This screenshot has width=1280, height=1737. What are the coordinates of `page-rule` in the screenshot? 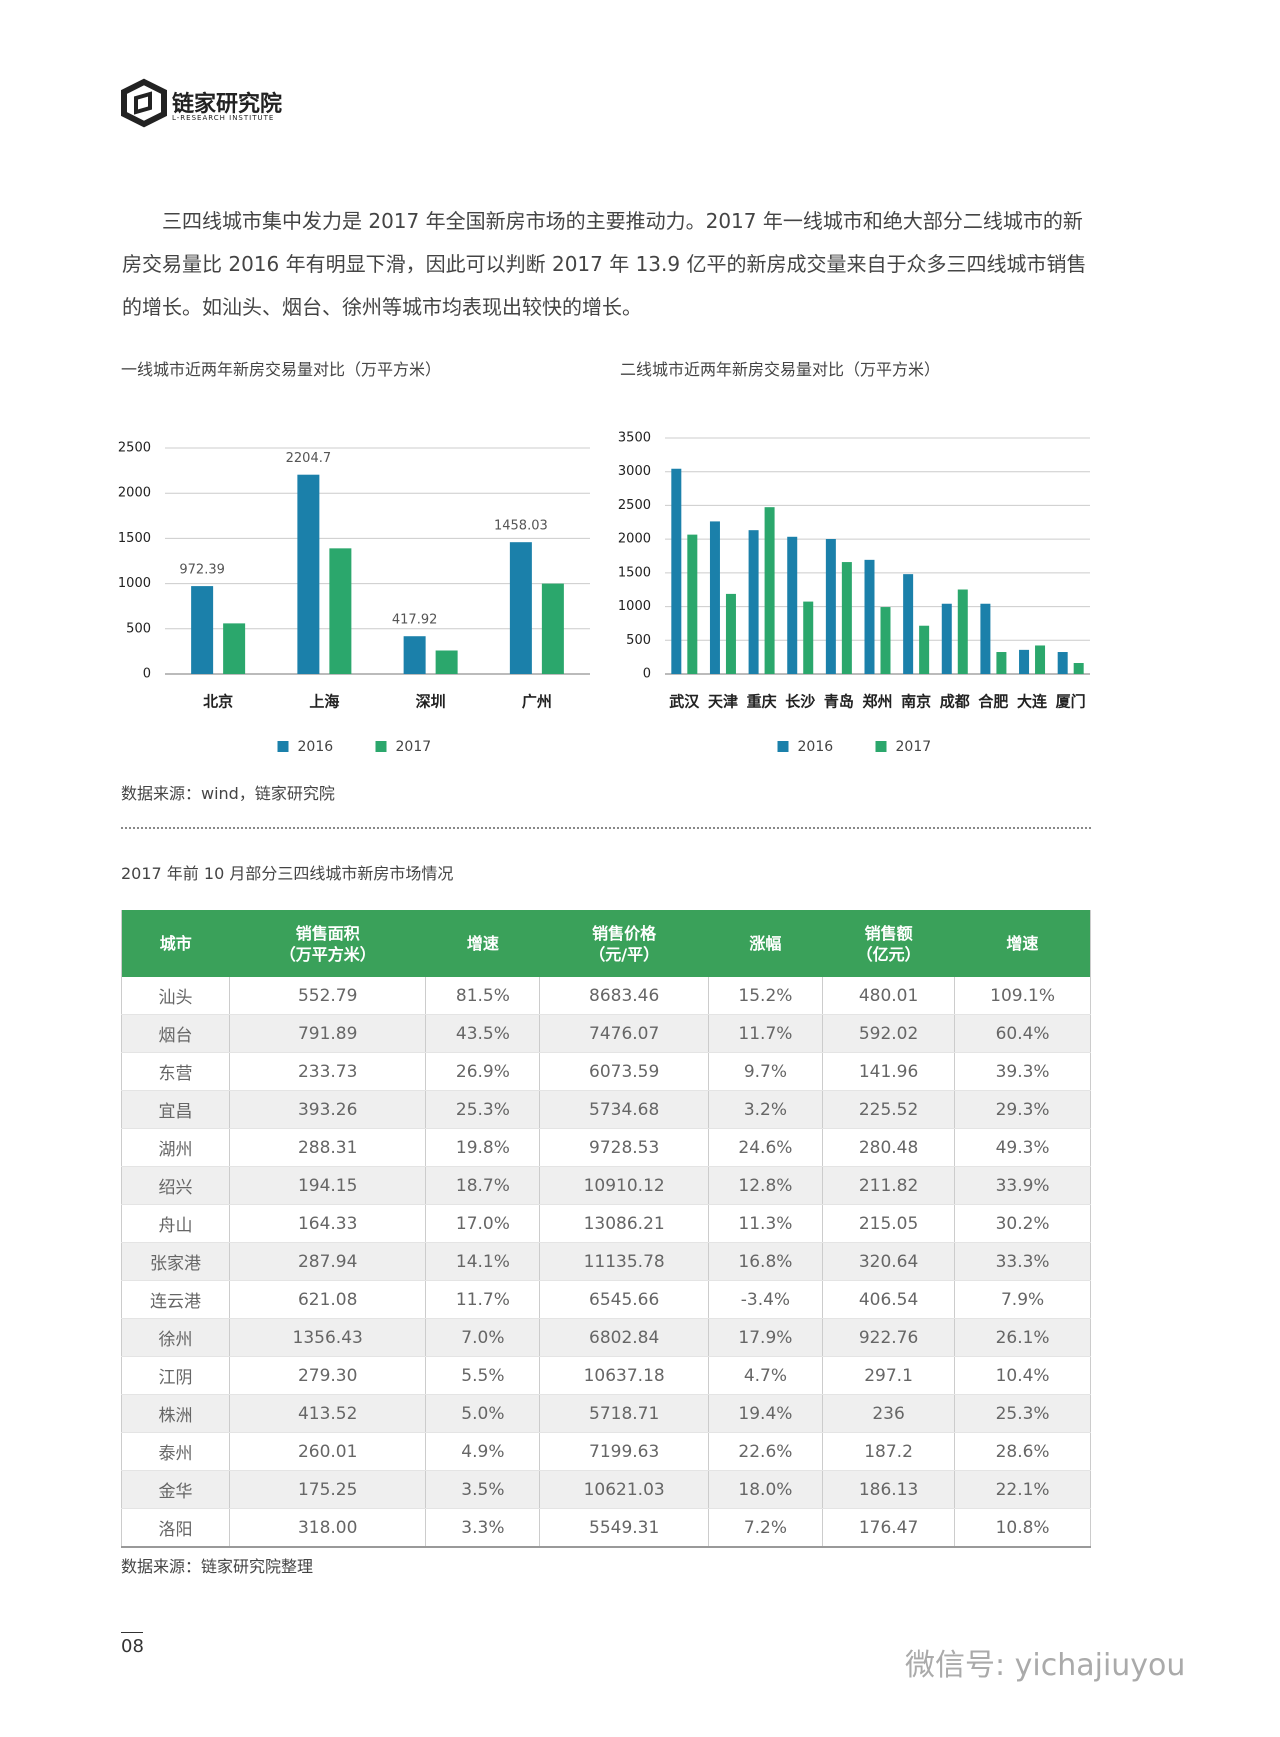 It's located at (132, 1632).